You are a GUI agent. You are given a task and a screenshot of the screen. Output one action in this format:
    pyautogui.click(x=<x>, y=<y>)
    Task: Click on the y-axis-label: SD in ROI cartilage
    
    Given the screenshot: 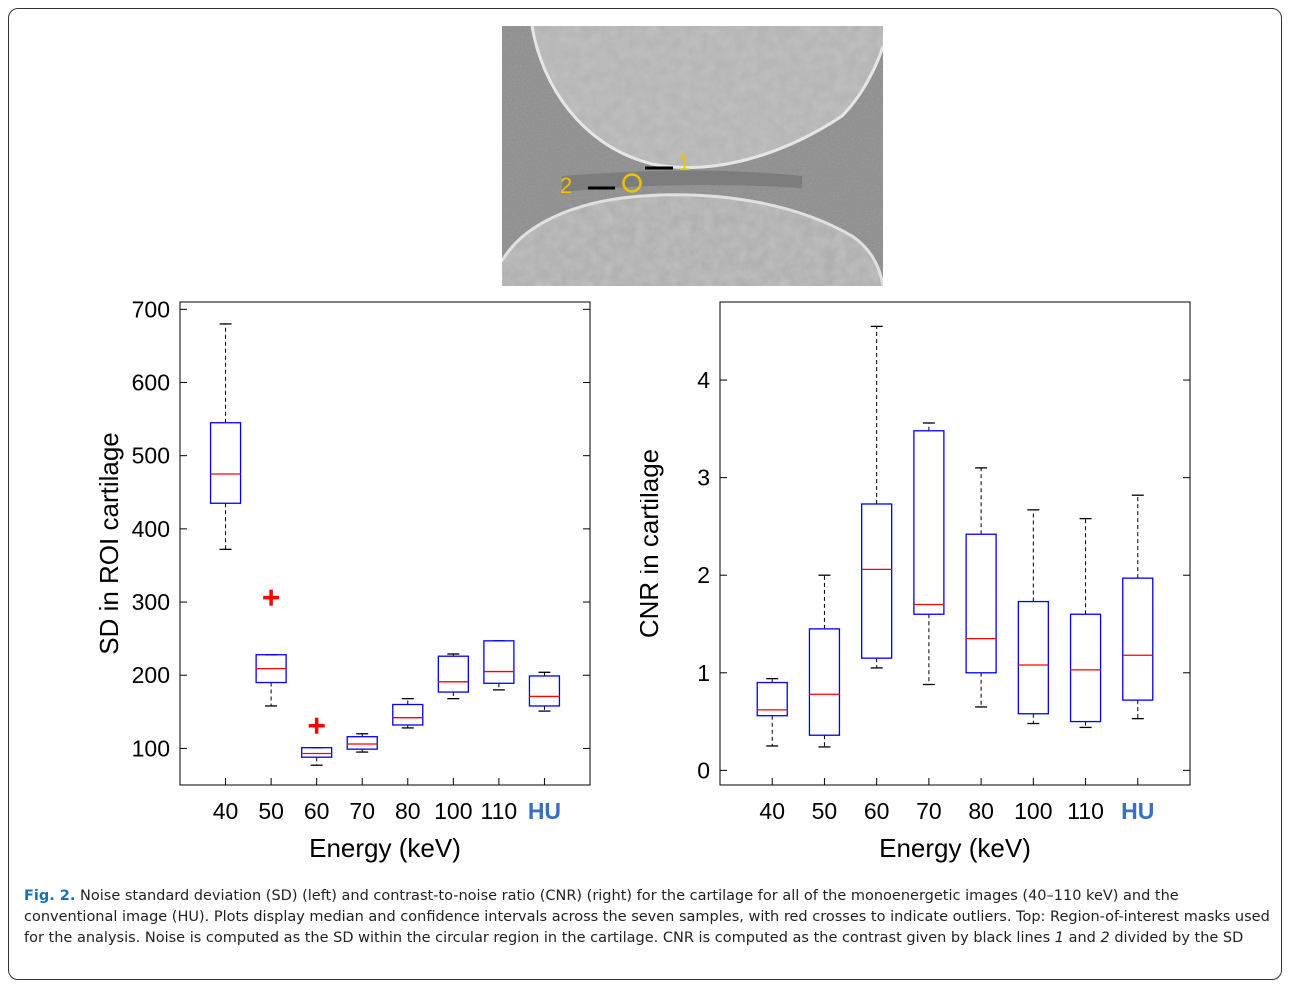 What is the action you would take?
    pyautogui.click(x=109, y=543)
    